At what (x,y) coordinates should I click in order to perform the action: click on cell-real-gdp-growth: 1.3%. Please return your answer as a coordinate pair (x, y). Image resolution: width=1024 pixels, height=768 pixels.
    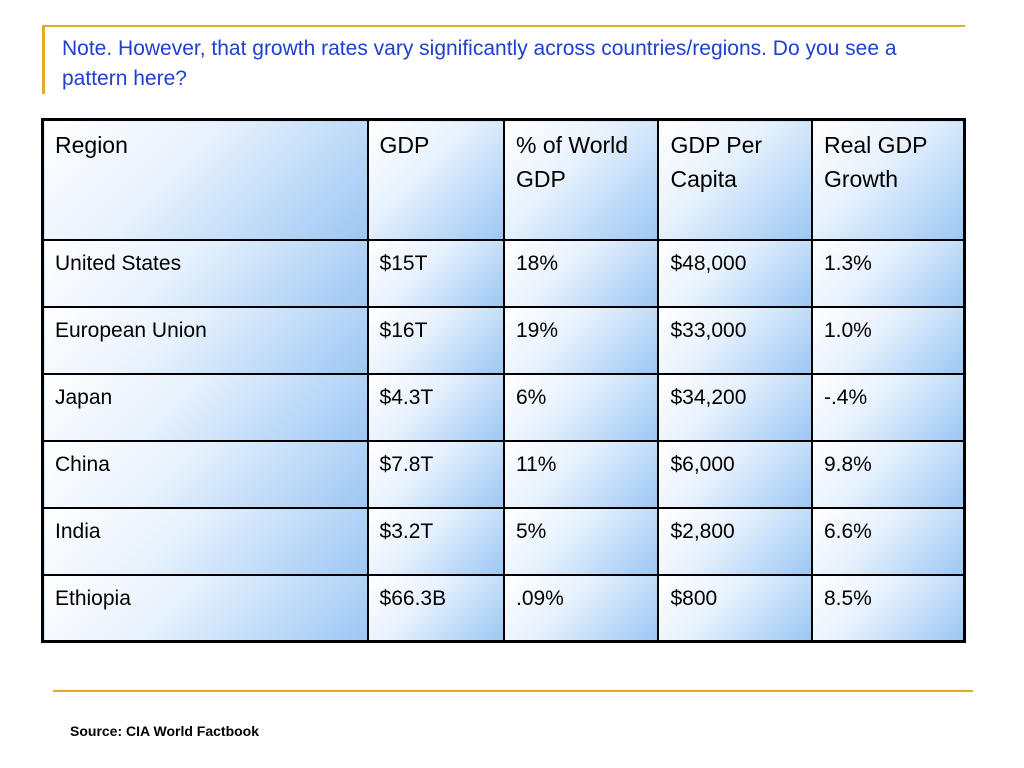
    Looking at the image, I should click on (888, 273).